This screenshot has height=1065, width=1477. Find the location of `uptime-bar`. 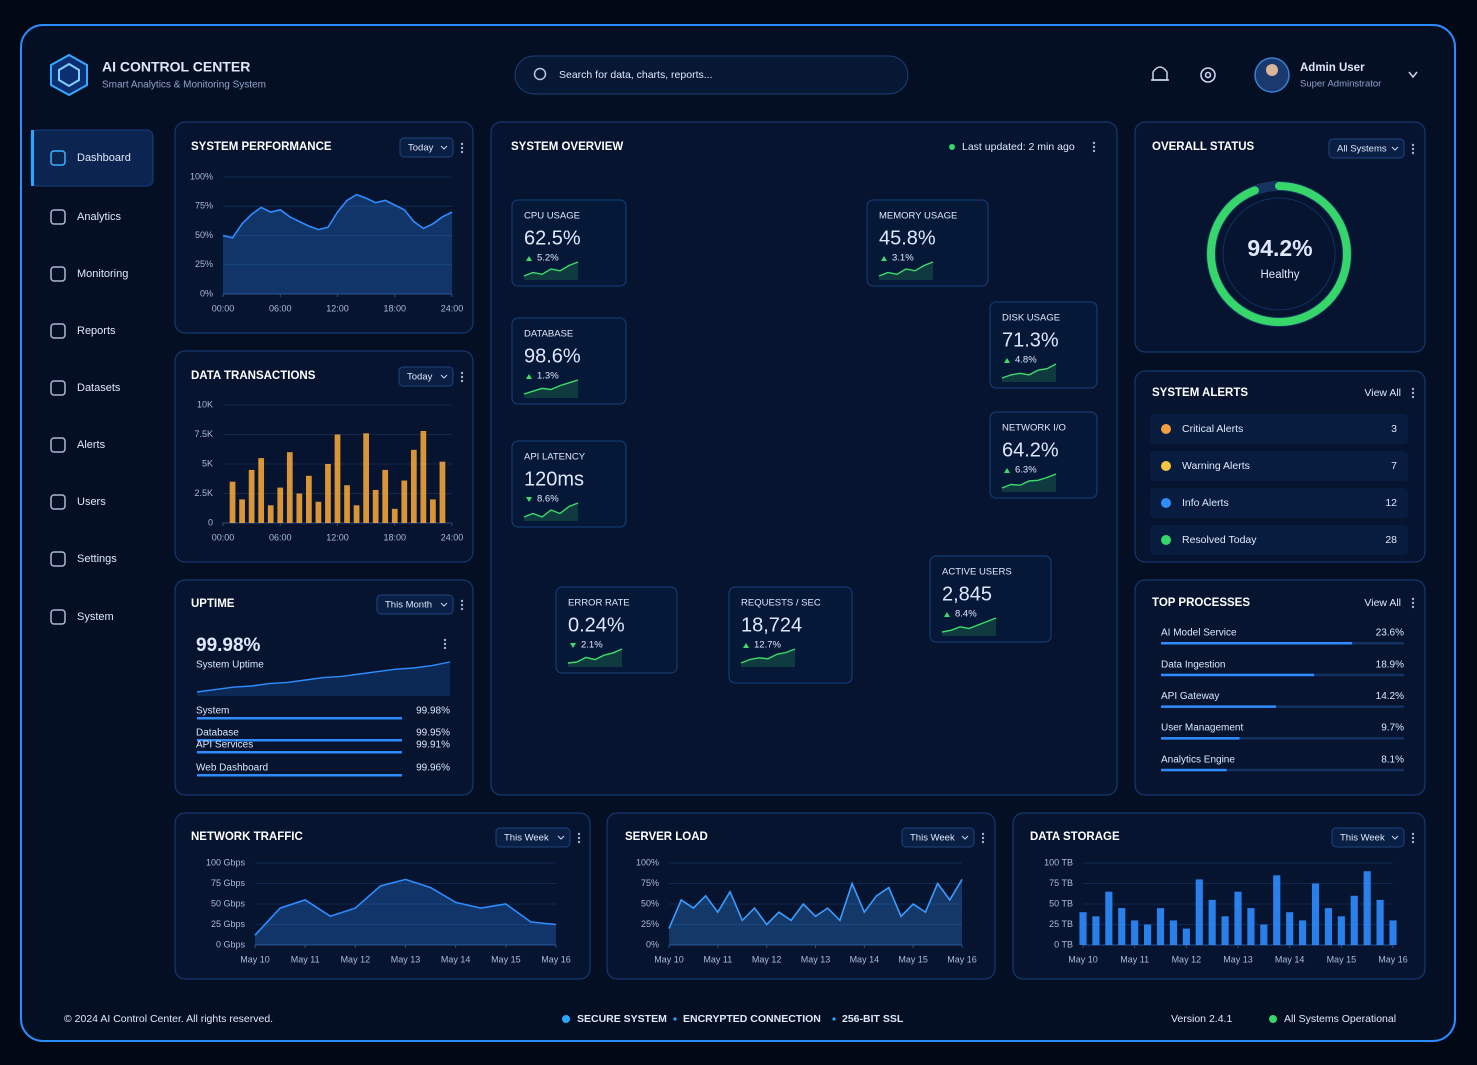

uptime-bar is located at coordinates (299, 752).